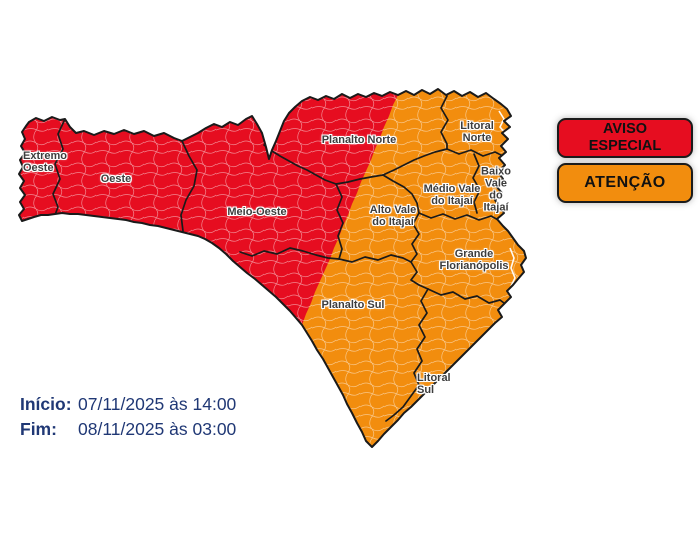 Image resolution: width=700 pixels, height=550 pixels. Describe the element at coordinates (625, 160) in the screenshot. I see `legend: AVISO ESPECIAL ATENÇÃO` at that location.